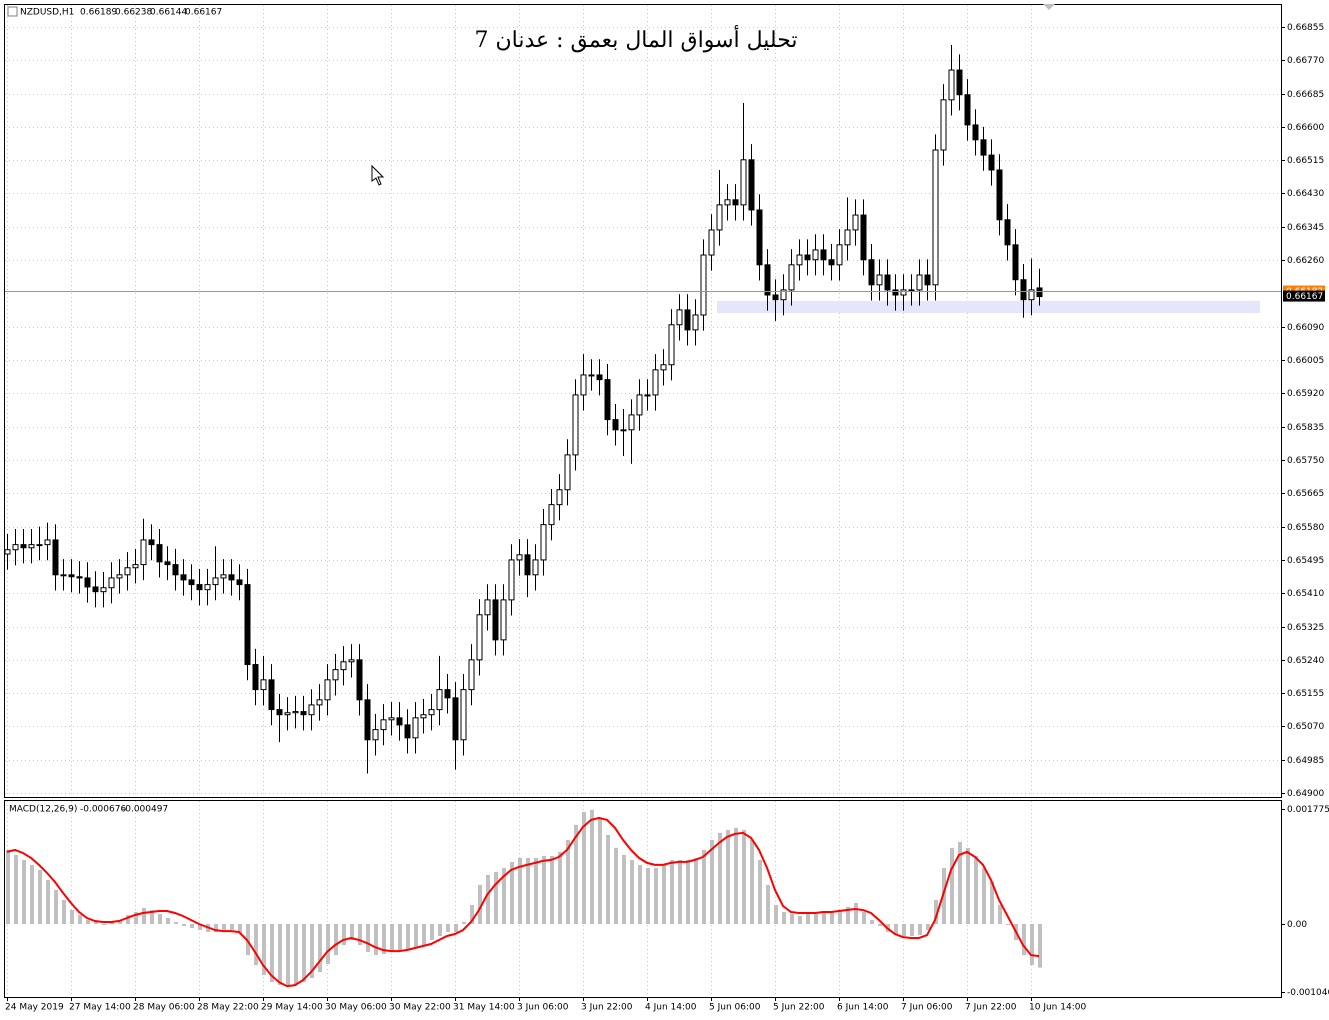  What do you see at coordinates (292, 1008) in the screenshot?
I see `x-tick-label: 29 May 14:00` at bounding box center [292, 1008].